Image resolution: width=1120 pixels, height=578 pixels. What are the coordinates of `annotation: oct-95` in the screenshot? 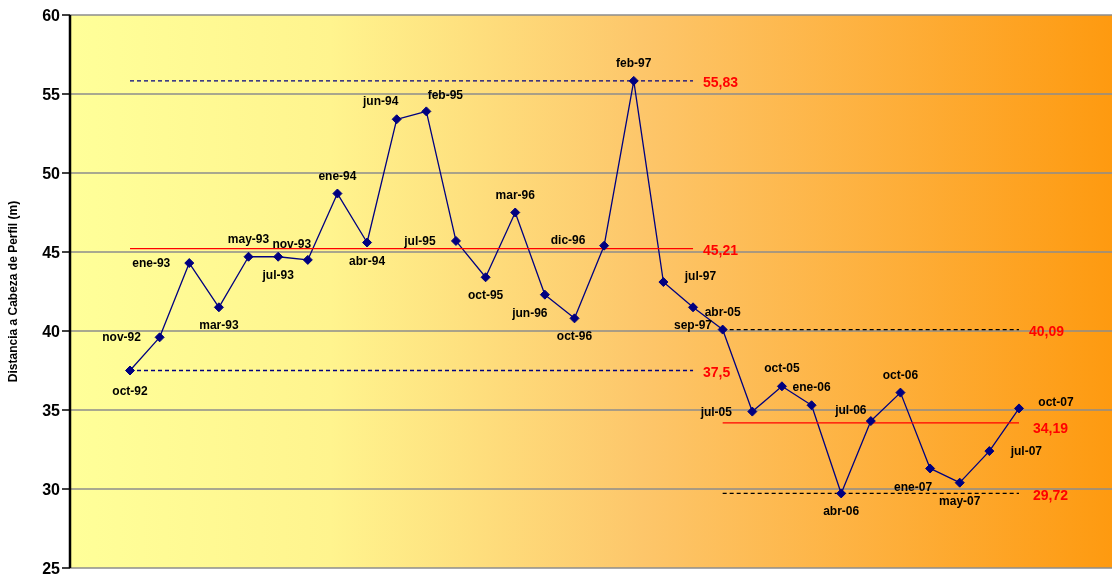 It's located at (485, 295).